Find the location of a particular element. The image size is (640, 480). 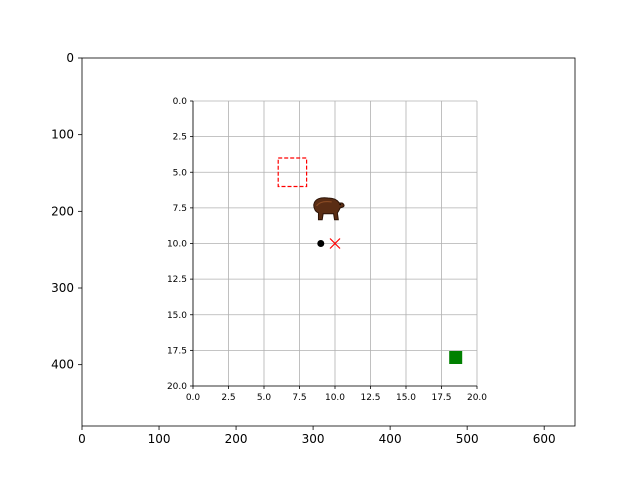

bear-body is located at coordinates (329, 209).